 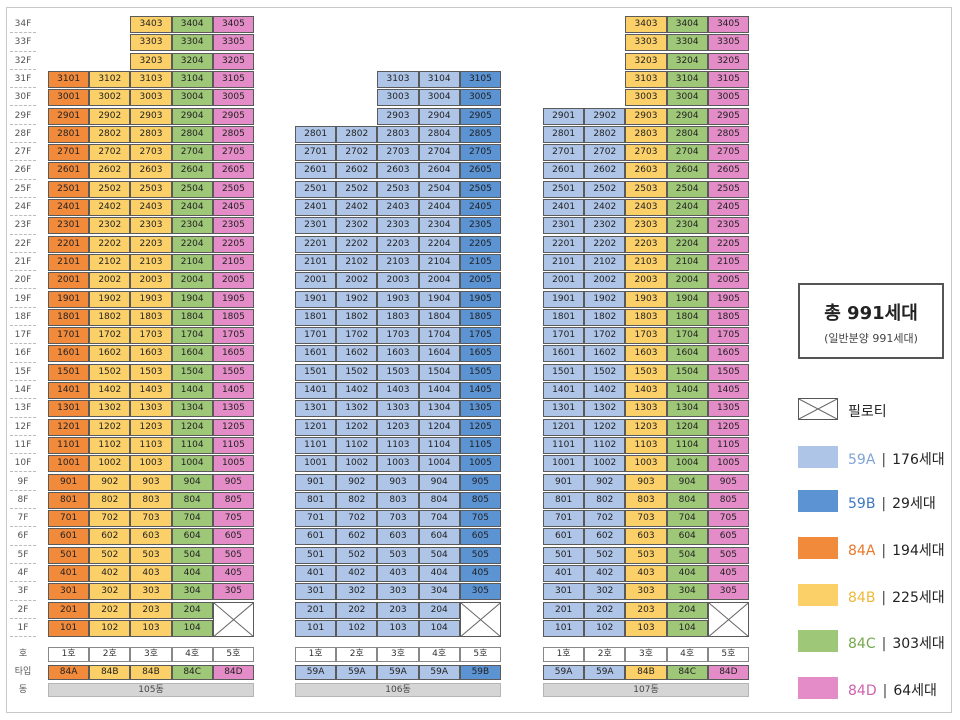 What do you see at coordinates (23, 573) in the screenshot?
I see `floor-label: 4F` at bounding box center [23, 573].